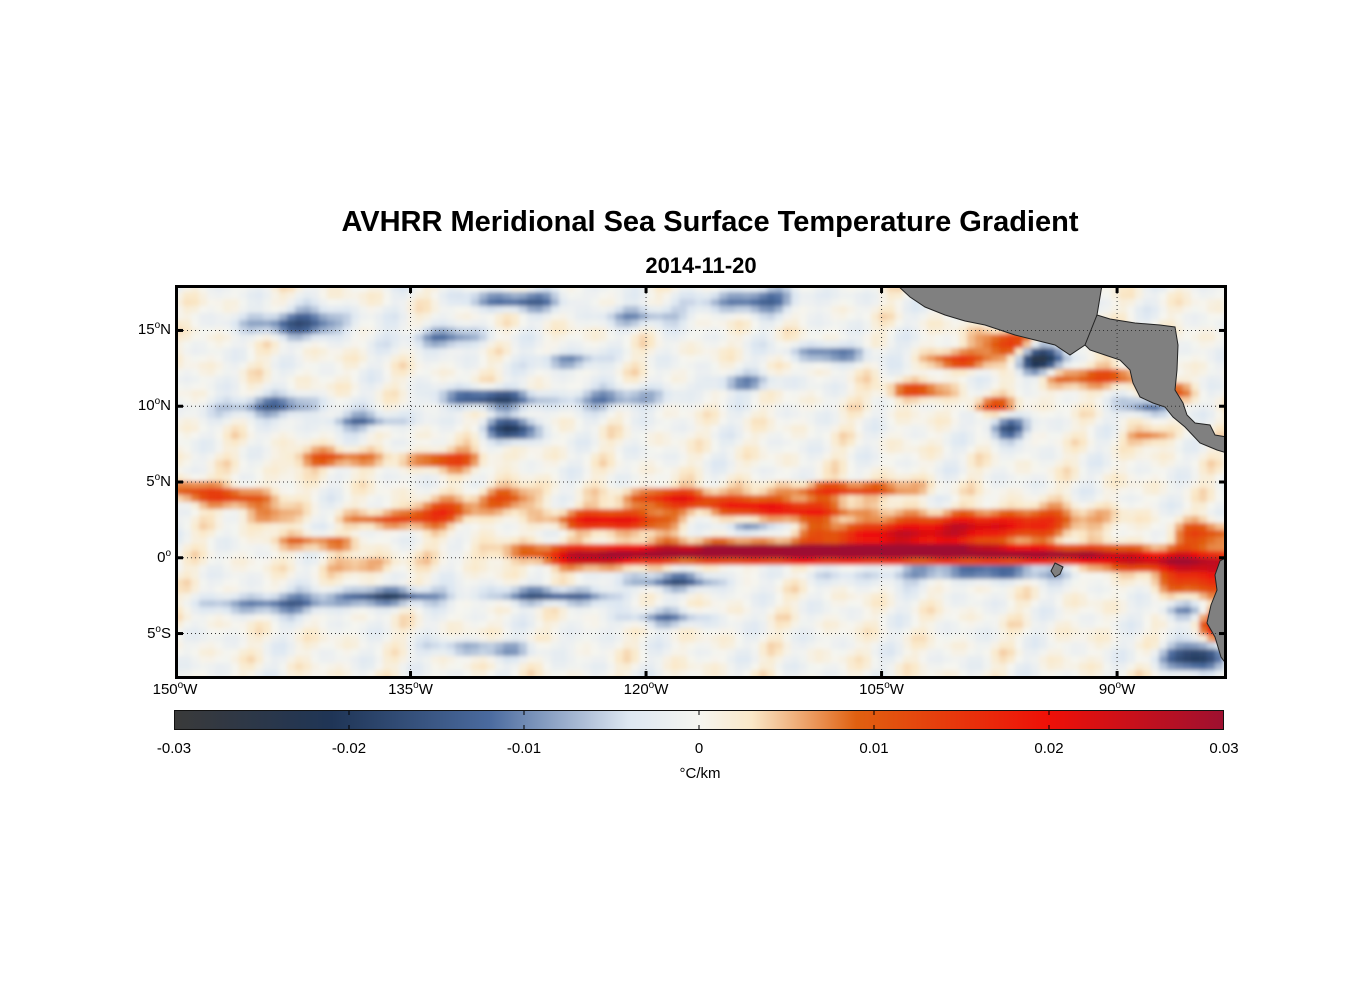 This screenshot has height=1000, width=1356. What do you see at coordinates (1057, 570) in the screenshot?
I see `galapagos-island` at bounding box center [1057, 570].